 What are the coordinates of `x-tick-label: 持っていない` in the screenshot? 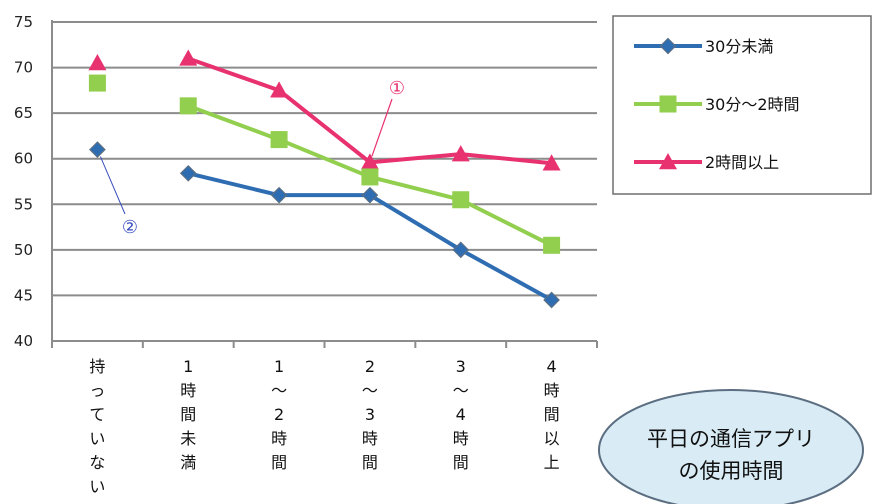 It's located at (97, 426).